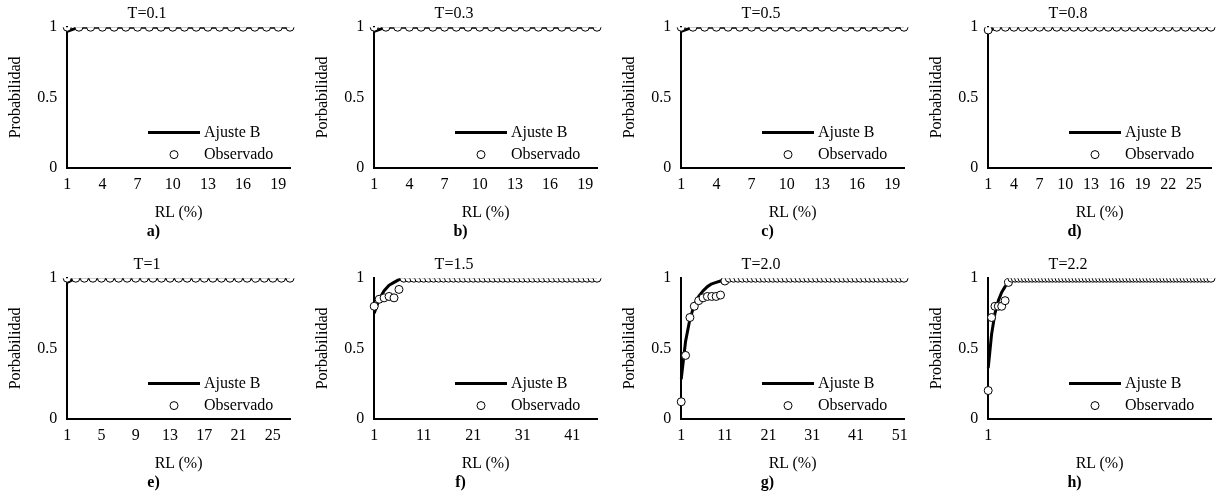 The image size is (1231, 502). I want to click on chart-title: T=0.8, so click(1068, 12).